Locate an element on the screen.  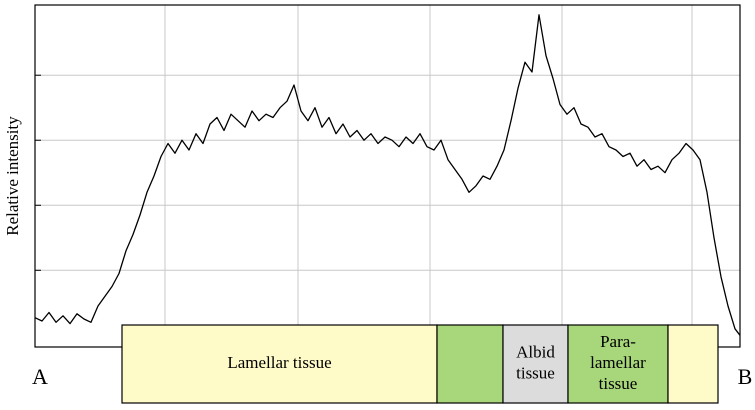
region-label: Albid is located at coordinates (535, 351).